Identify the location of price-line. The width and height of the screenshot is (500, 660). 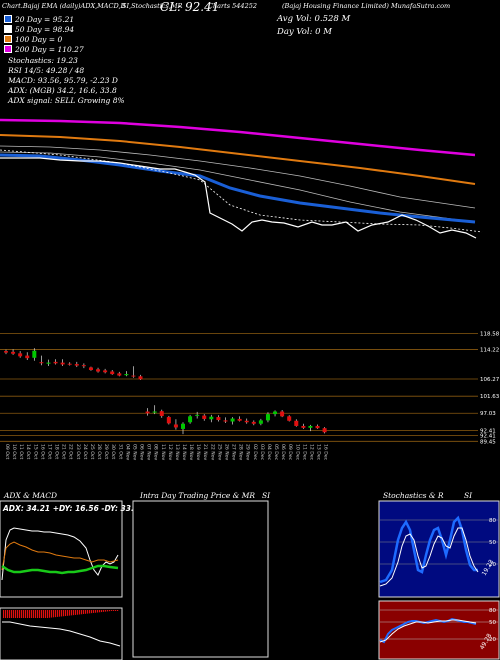
(238, 198).